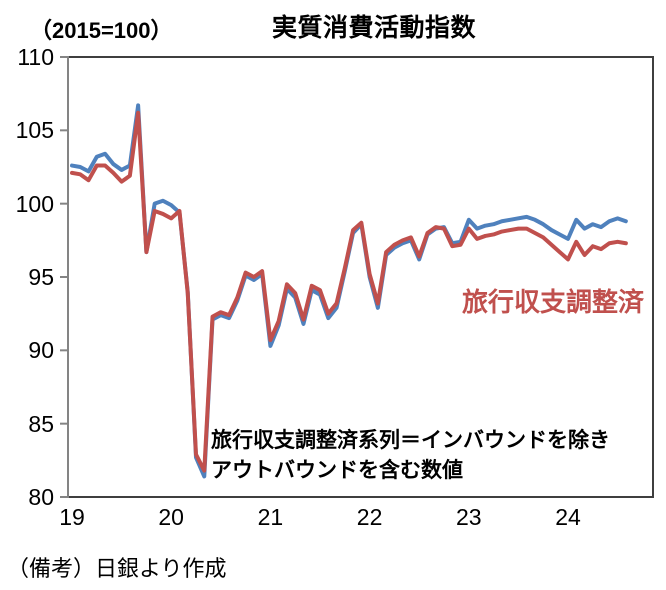 The width and height of the screenshot is (666, 590). Describe the element at coordinates (34, 130) in the screenshot. I see `y-tick-label: 105` at that location.